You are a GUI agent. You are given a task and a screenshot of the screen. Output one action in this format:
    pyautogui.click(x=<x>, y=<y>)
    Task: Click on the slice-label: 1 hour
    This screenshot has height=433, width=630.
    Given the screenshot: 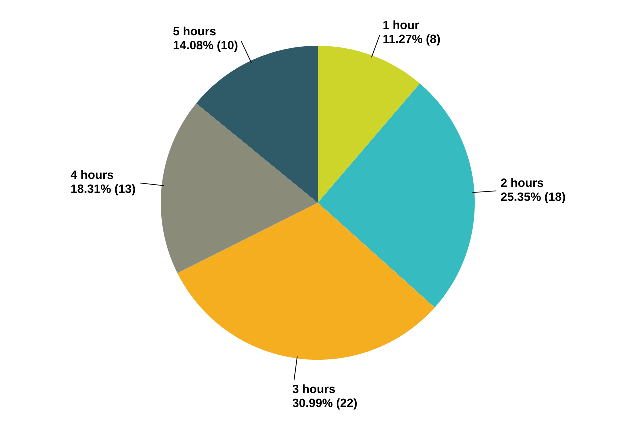 What is the action you would take?
    pyautogui.click(x=402, y=25)
    